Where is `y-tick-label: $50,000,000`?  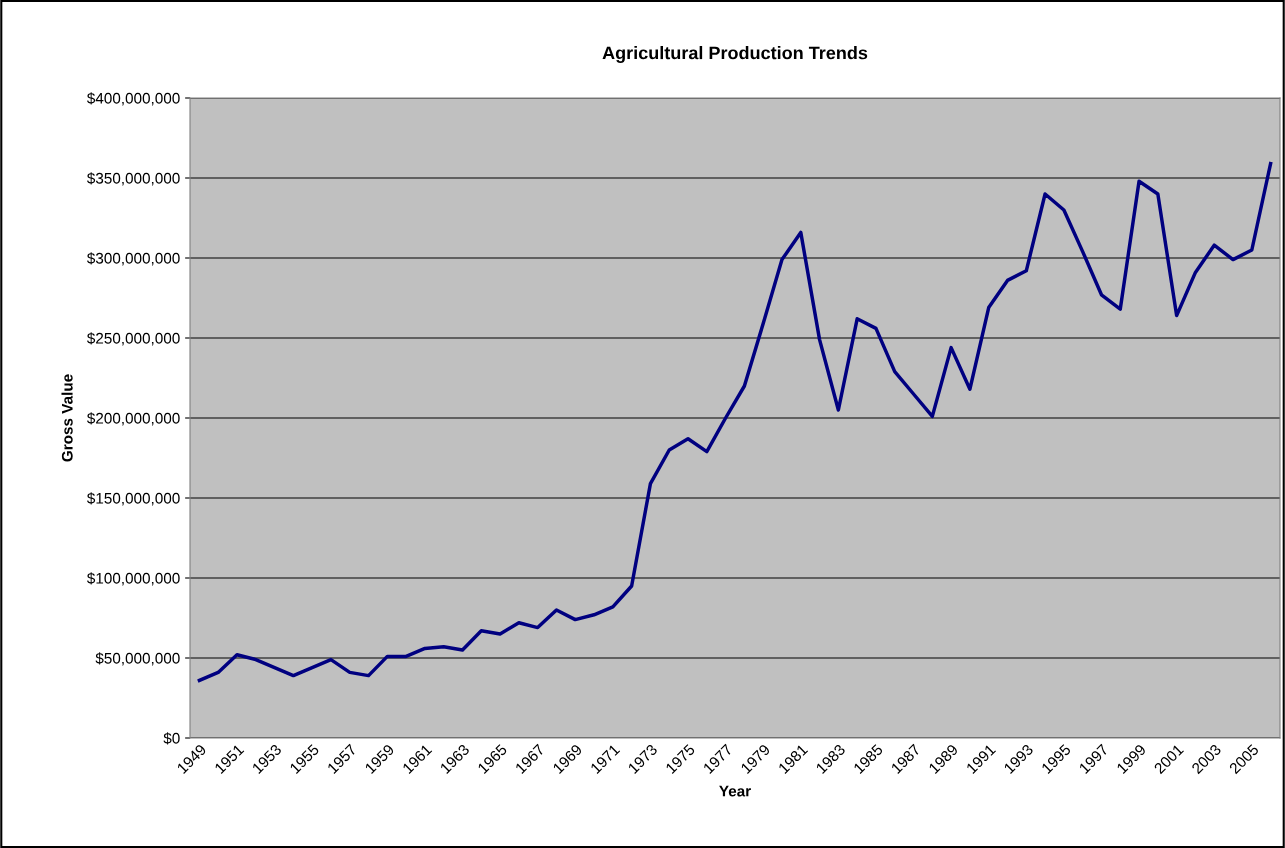
y-tick-label: $50,000,000 is located at coordinates (137, 659).